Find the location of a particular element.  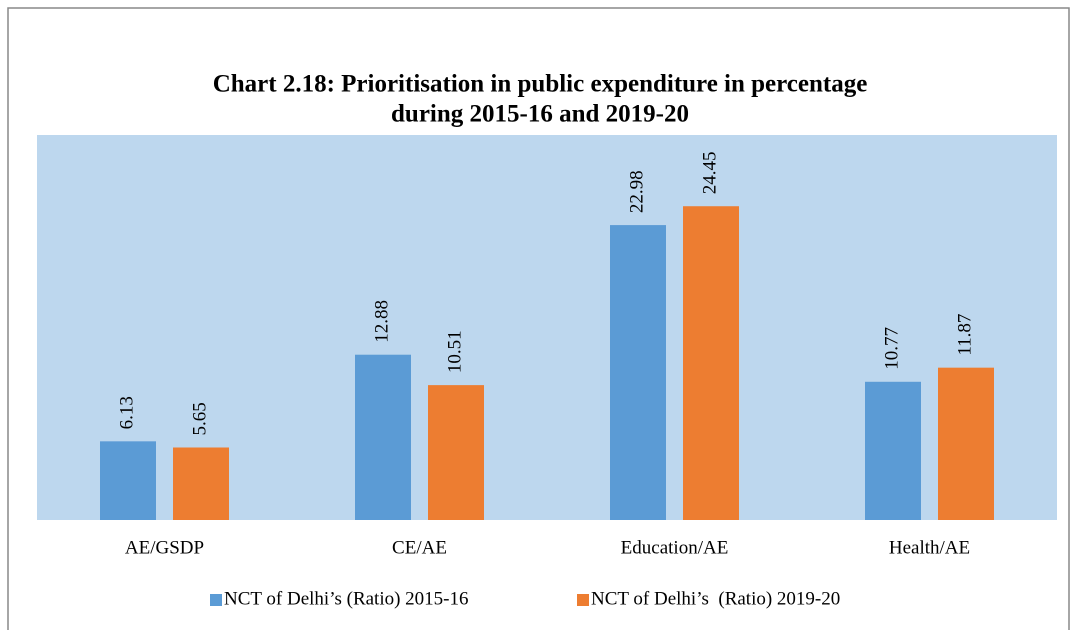

legend-label: NCT of Delhi’s (Ratio) 2019-20 is located at coordinates (715, 598).